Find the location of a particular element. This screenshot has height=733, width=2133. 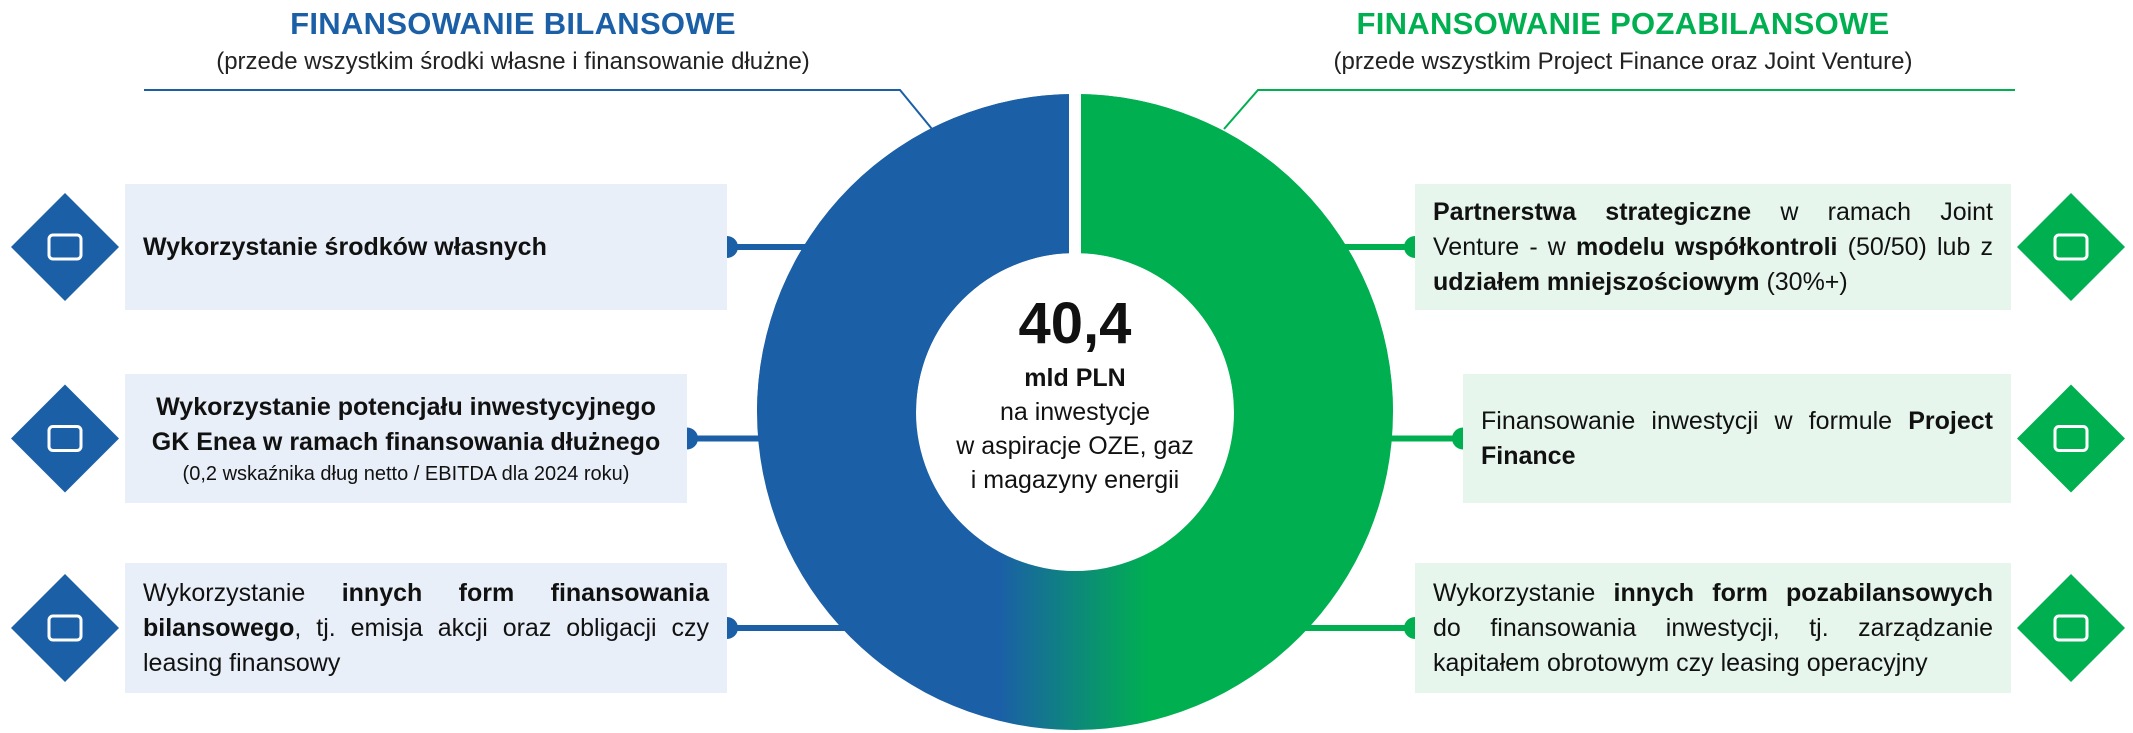

section-title: FINANSOWANIE POZABILANSOWE is located at coordinates (1623, 24).